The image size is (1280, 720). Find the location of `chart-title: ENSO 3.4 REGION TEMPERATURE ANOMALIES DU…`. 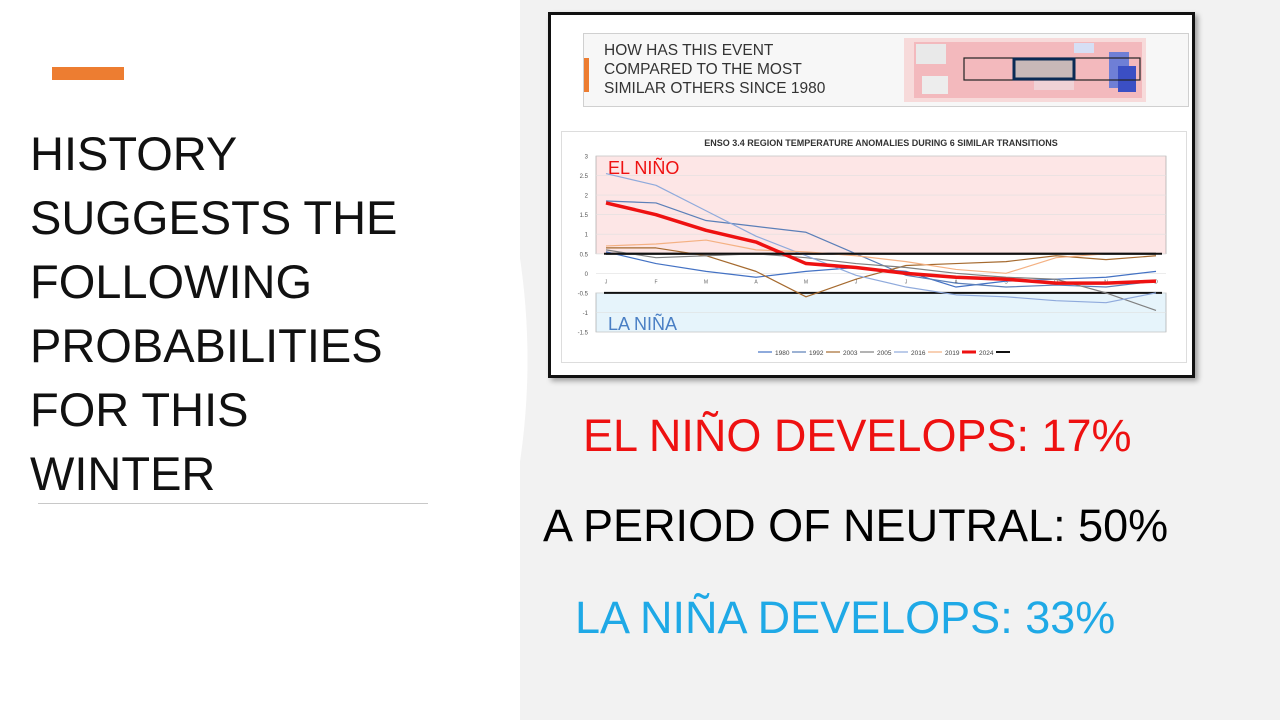

chart-title: ENSO 3.4 REGION TEMPERATURE ANOMALIES DU… is located at coordinates (881, 143).